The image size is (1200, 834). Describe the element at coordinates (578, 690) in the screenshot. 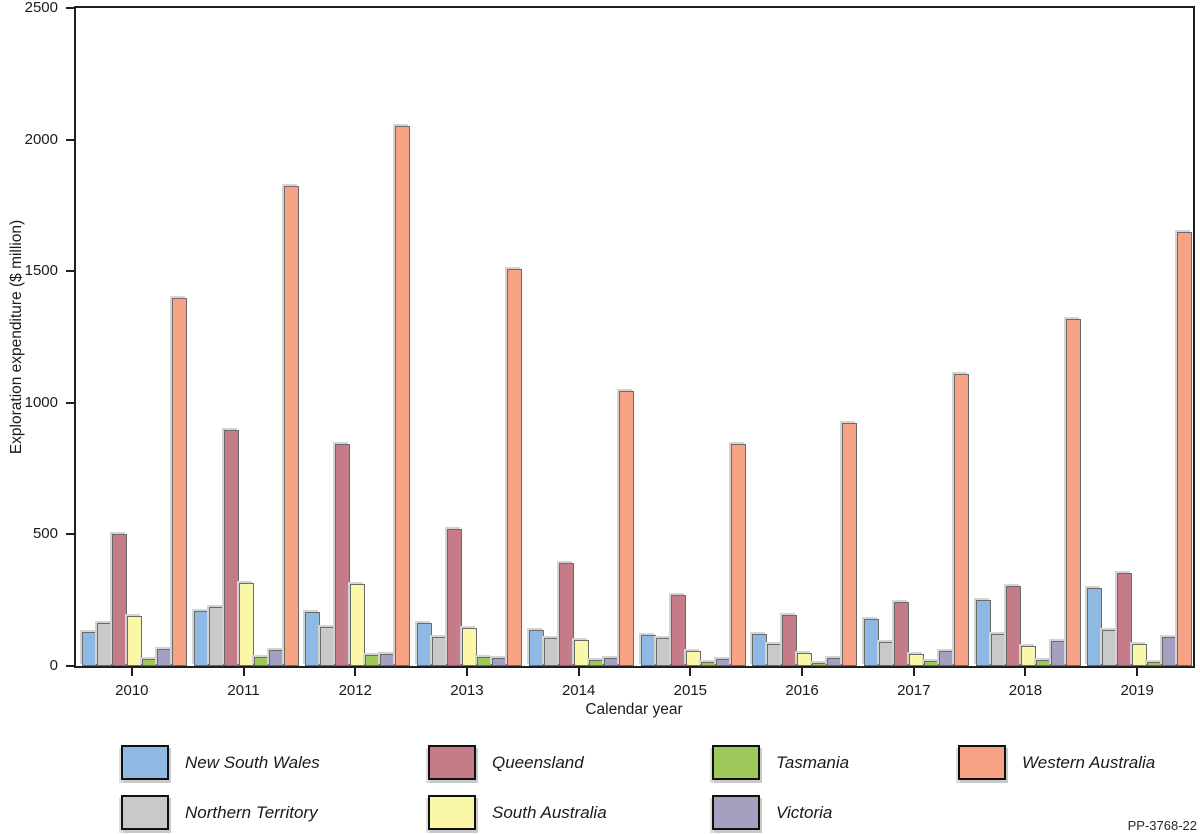

I see `x-axis-tick-label: 2014` at that location.